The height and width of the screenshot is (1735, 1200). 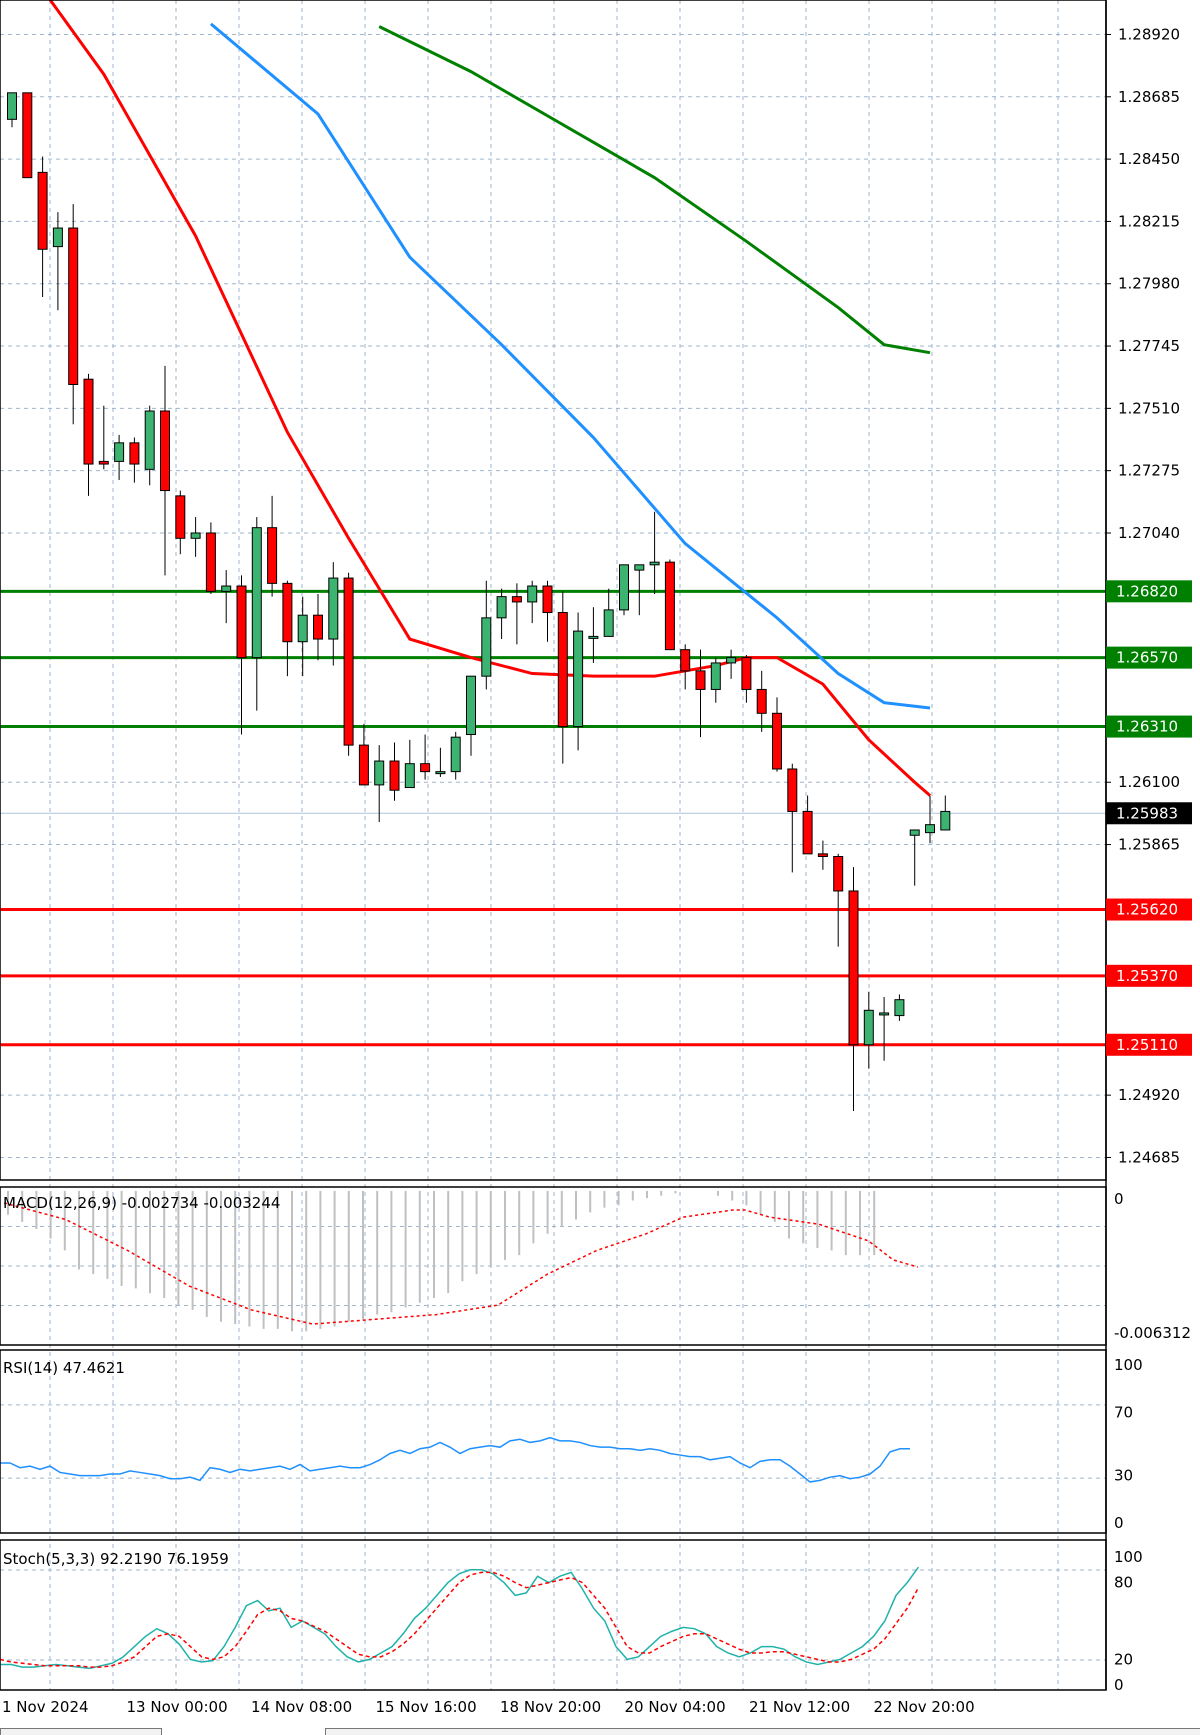 What do you see at coordinates (1149, 471) in the screenshot?
I see `price-tick-label: 1.27275` at bounding box center [1149, 471].